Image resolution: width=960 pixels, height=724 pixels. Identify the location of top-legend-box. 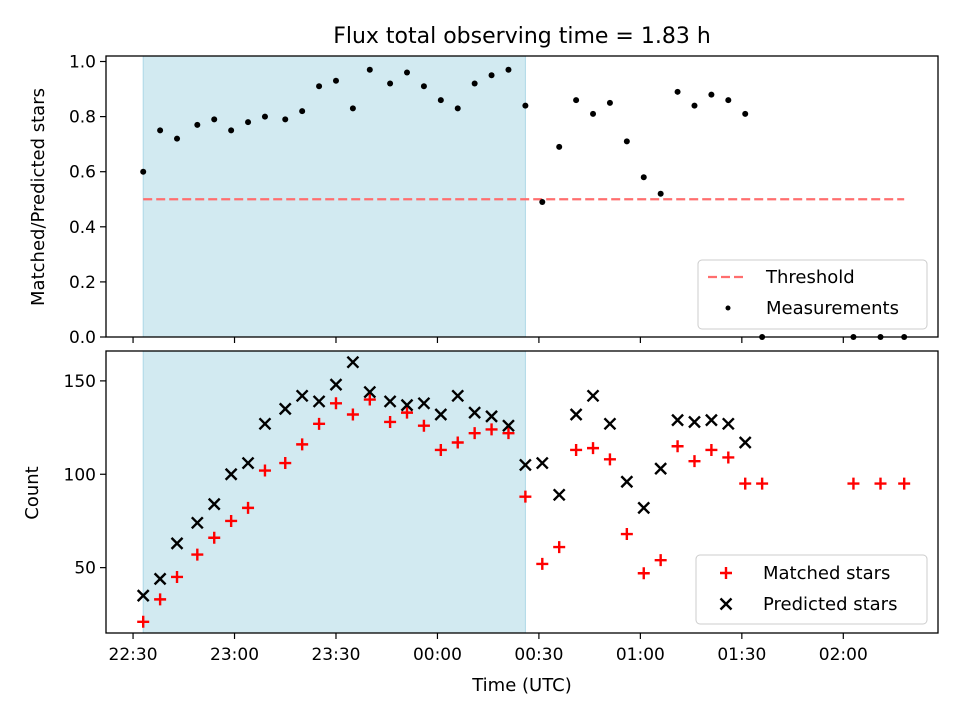
(812, 294).